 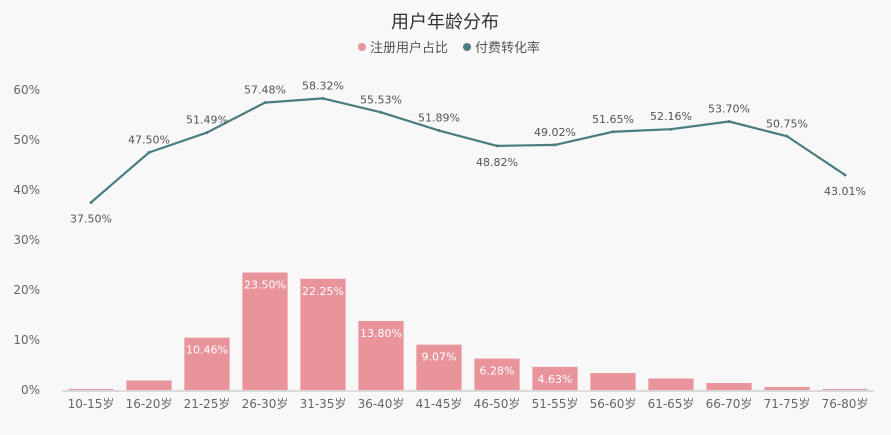 What do you see at coordinates (787, 123) in the screenshot?
I see `line-data-label: 50.75%` at bounding box center [787, 123].